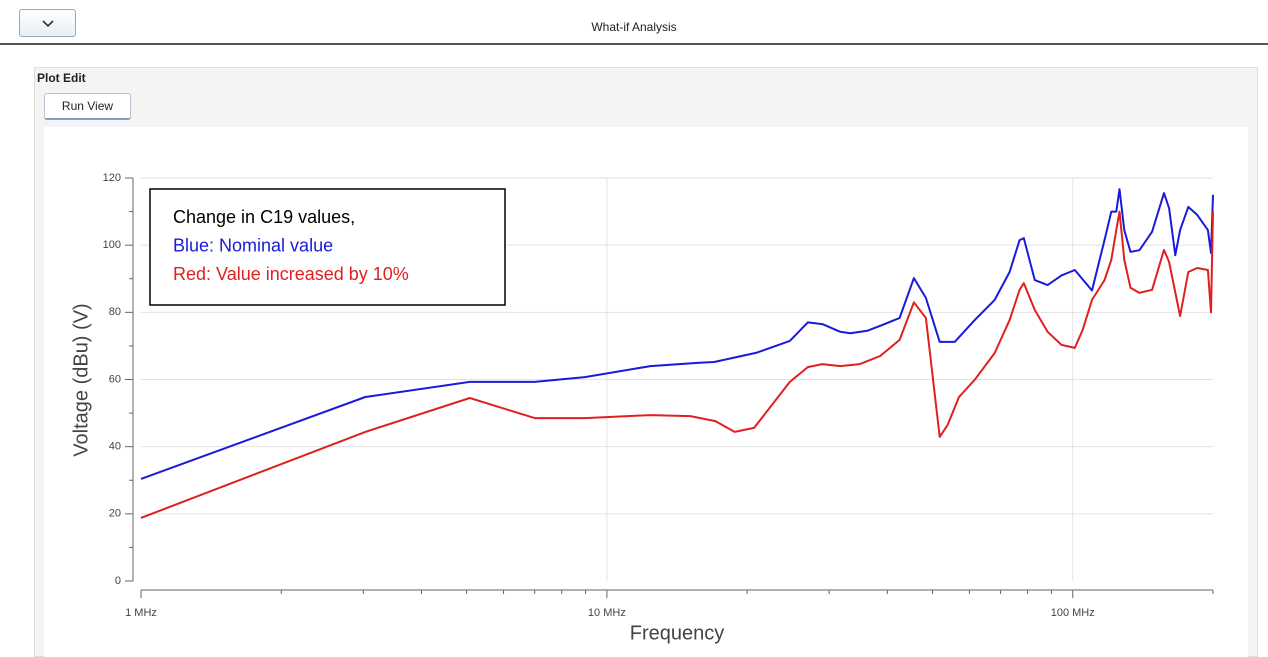 The height and width of the screenshot is (657, 1268). I want to click on annotation-text: Change in C19 values,, so click(264, 217).